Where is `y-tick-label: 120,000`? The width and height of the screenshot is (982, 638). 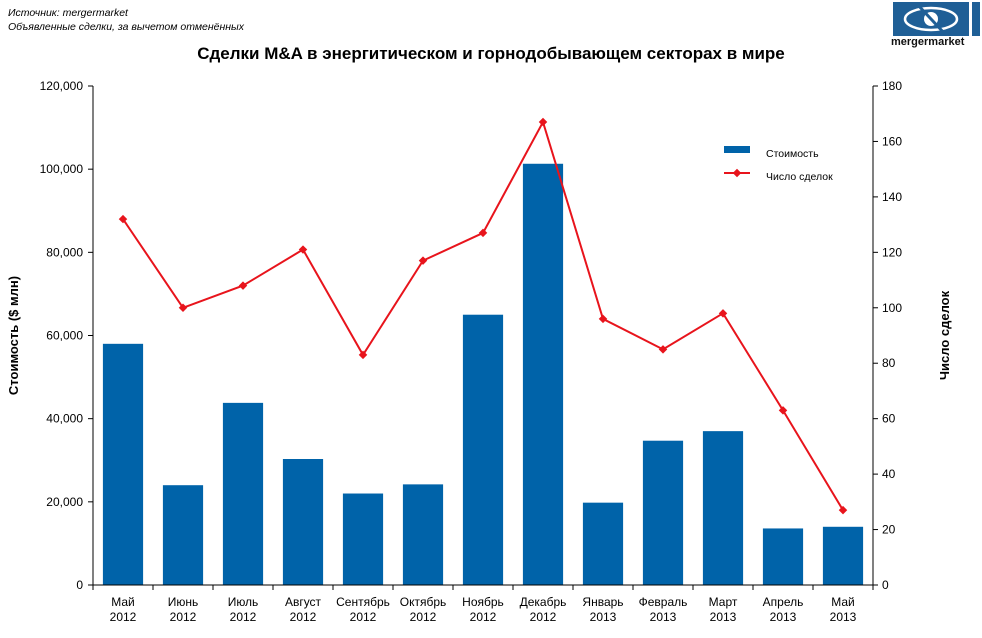
y-tick-label: 120,000 is located at coordinates (62, 86).